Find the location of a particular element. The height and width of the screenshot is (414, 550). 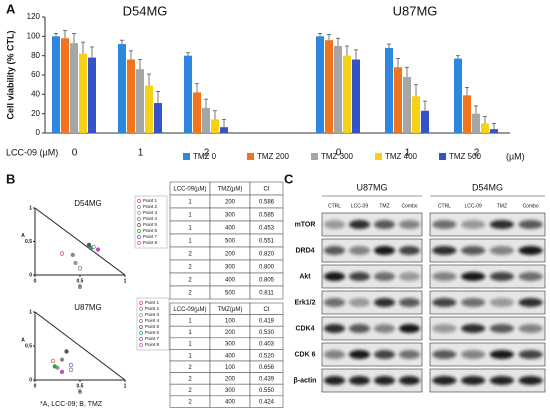

legend-label: TMZ 0 is located at coordinates (205, 156).